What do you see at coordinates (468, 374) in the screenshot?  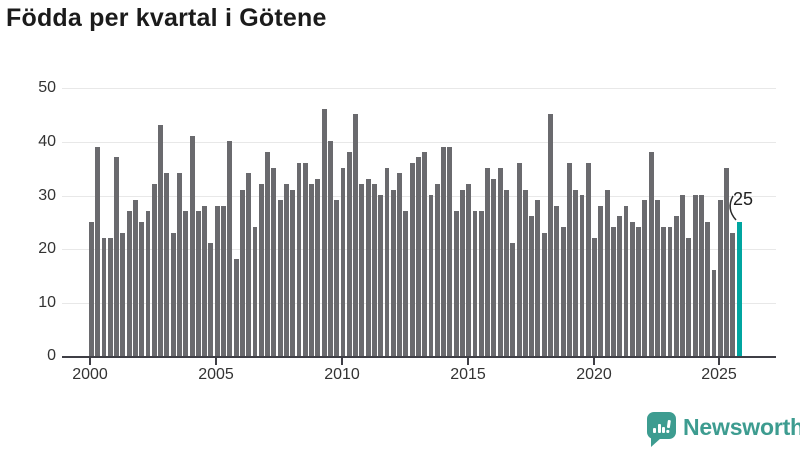 I see `x-tick-label: 2015` at bounding box center [468, 374].